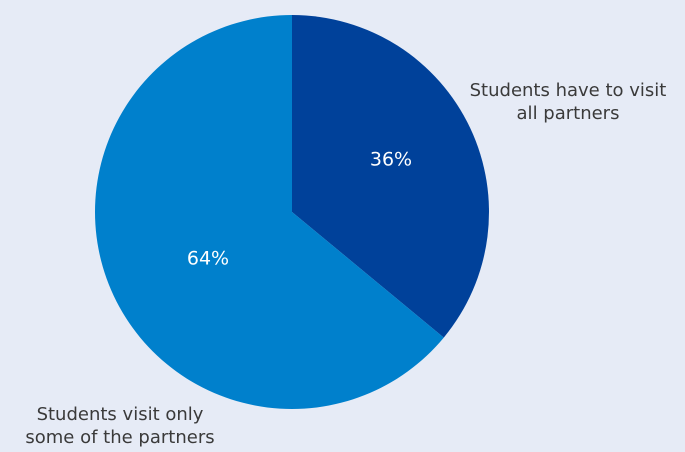 The height and width of the screenshot is (452, 685). What do you see at coordinates (568, 113) in the screenshot?
I see `slice-label-all-partners-line-2: all partners` at bounding box center [568, 113].